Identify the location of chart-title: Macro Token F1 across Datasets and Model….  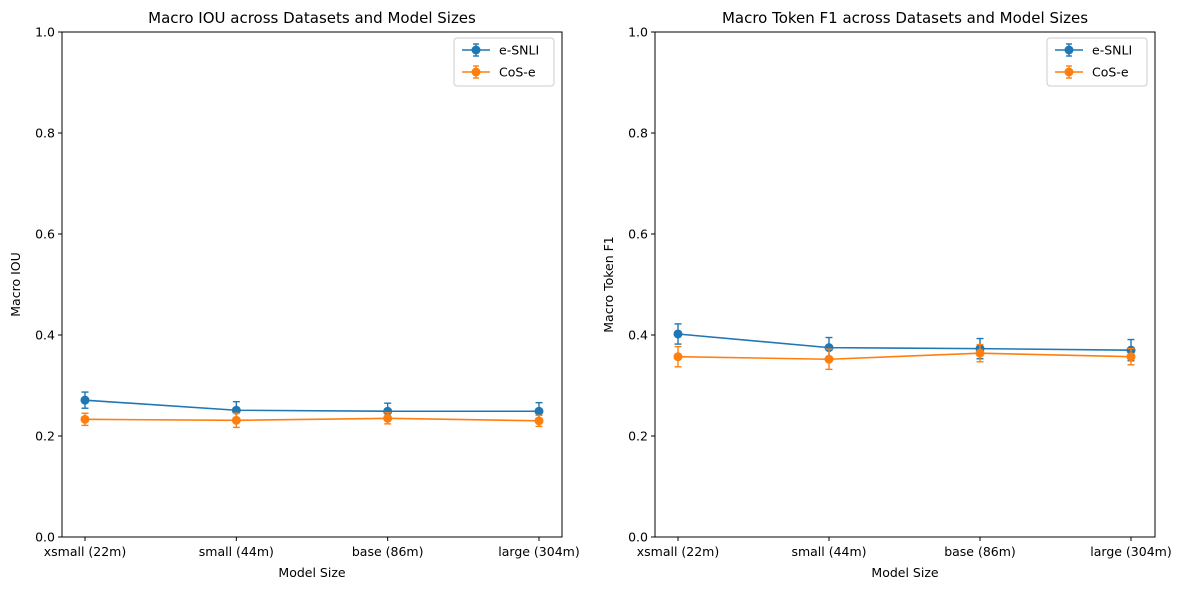
(905, 18).